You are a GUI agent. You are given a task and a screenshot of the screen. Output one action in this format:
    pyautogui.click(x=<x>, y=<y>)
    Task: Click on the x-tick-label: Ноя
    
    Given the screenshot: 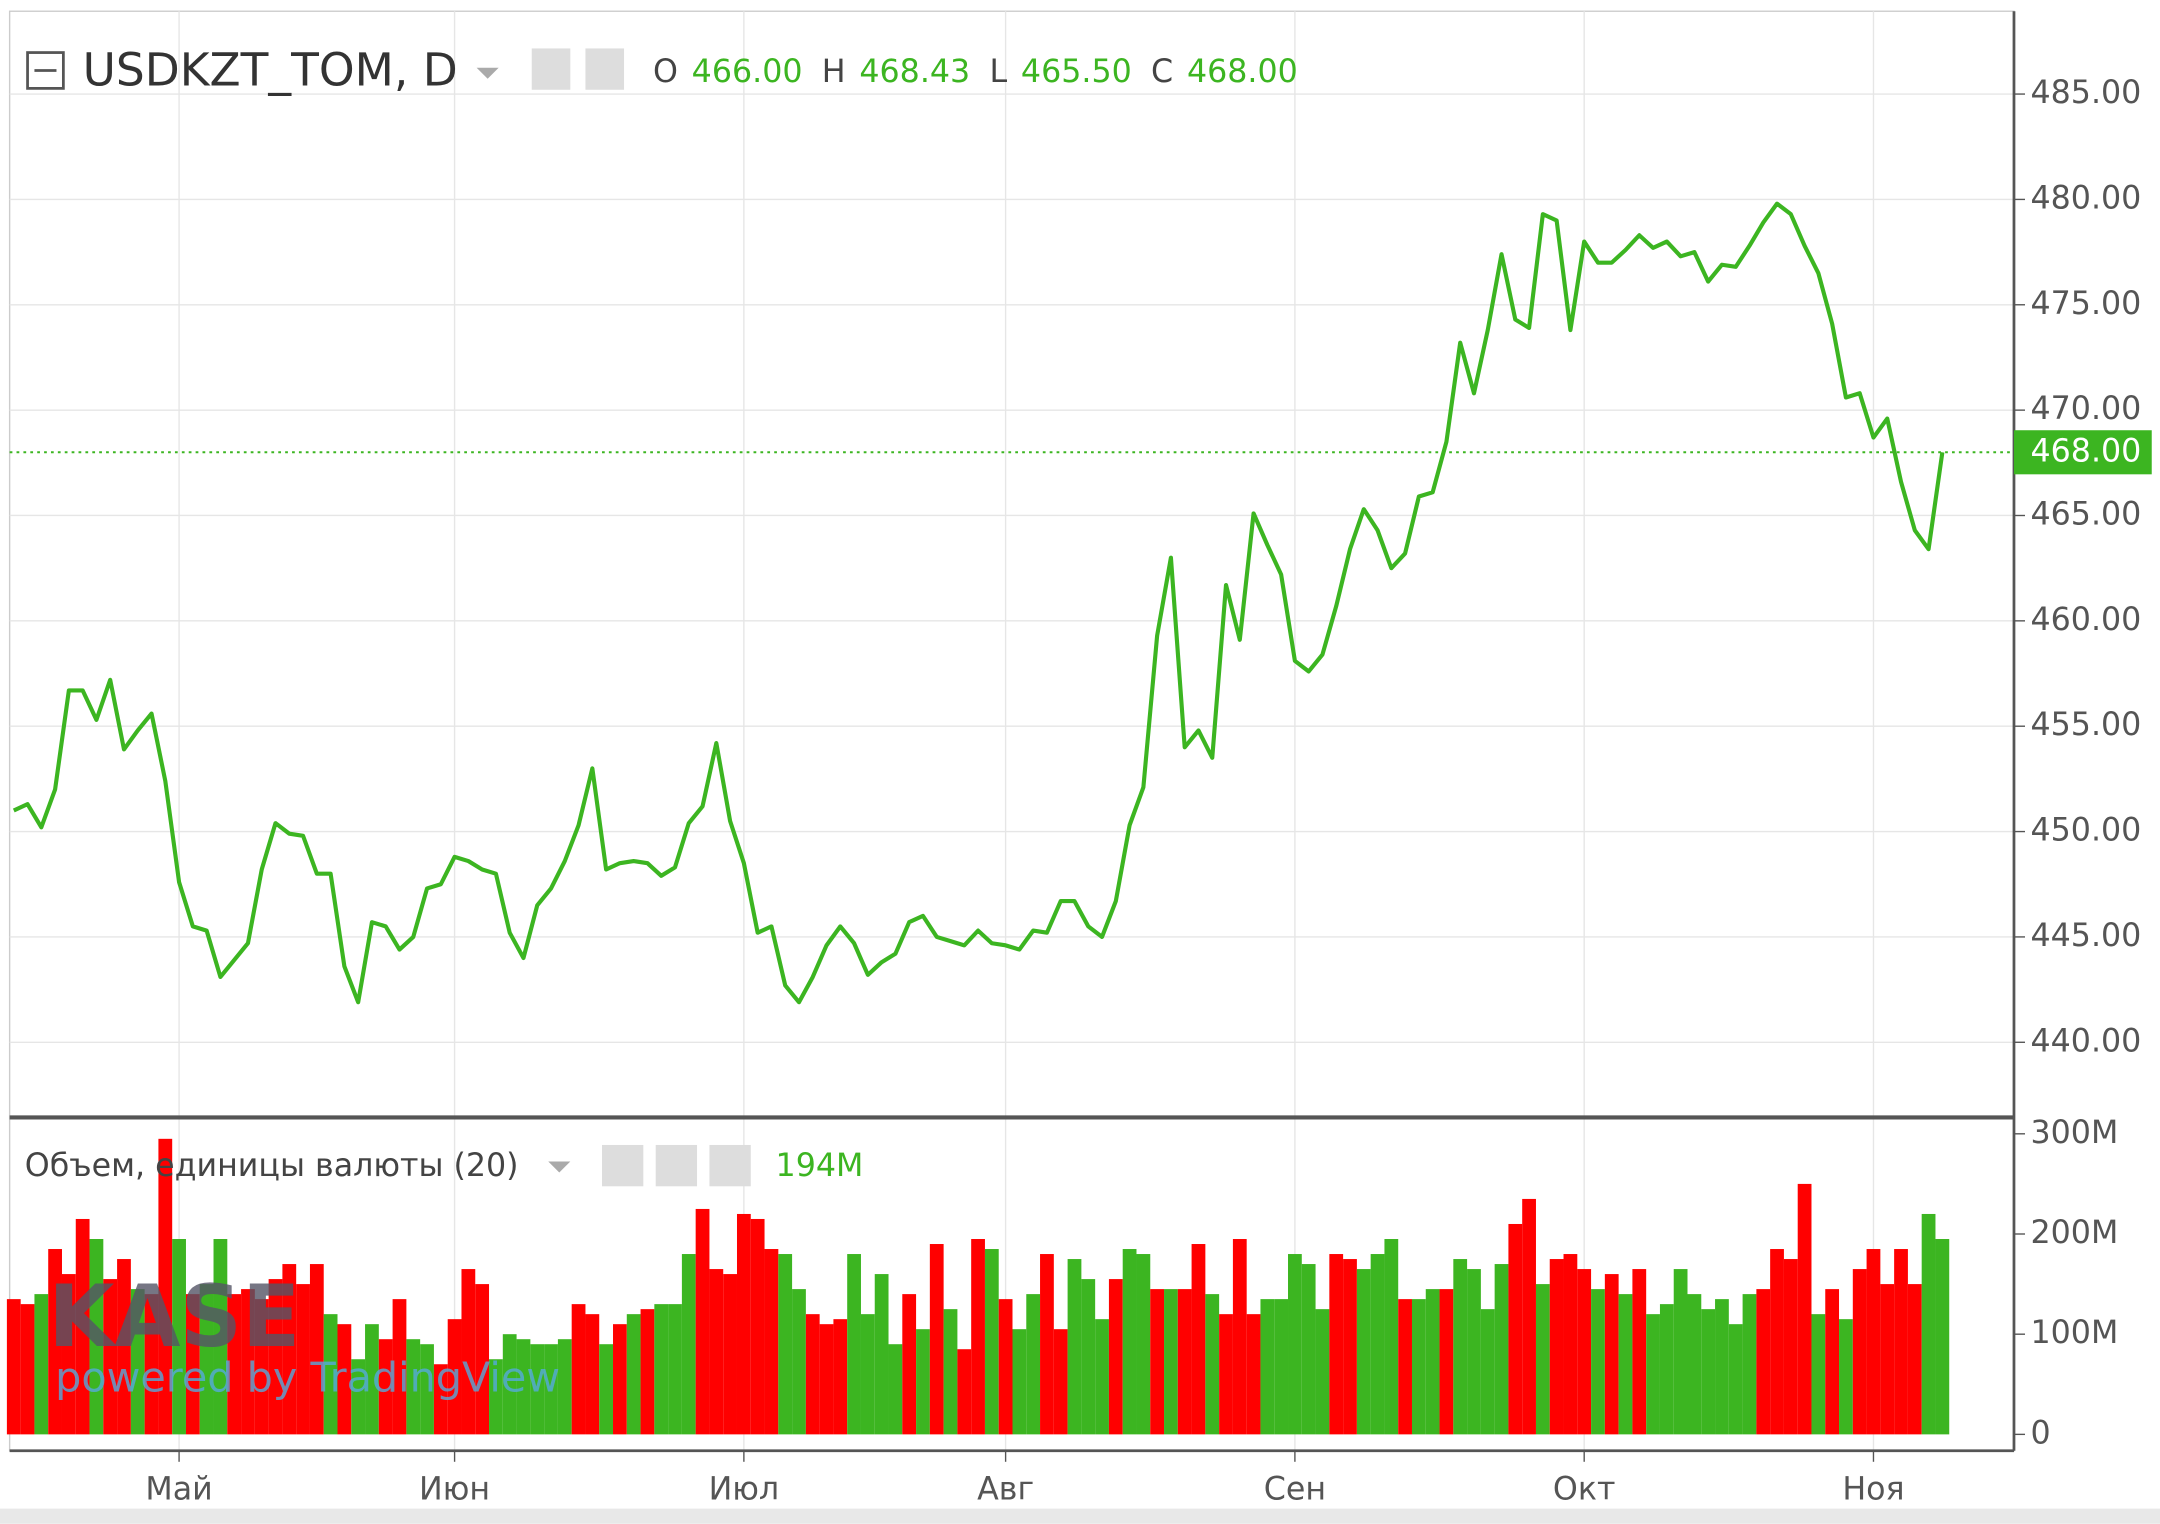 What is the action you would take?
    pyautogui.click(x=1873, y=1490)
    